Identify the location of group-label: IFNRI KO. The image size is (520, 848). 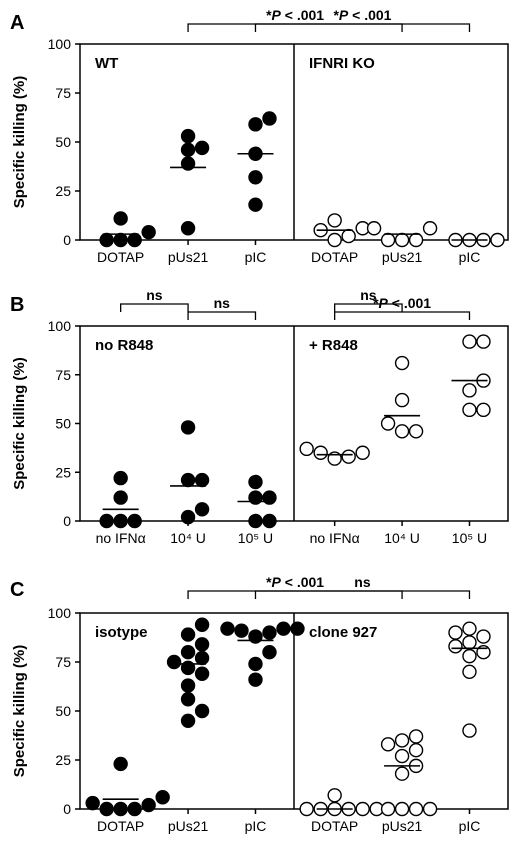
(342, 63).